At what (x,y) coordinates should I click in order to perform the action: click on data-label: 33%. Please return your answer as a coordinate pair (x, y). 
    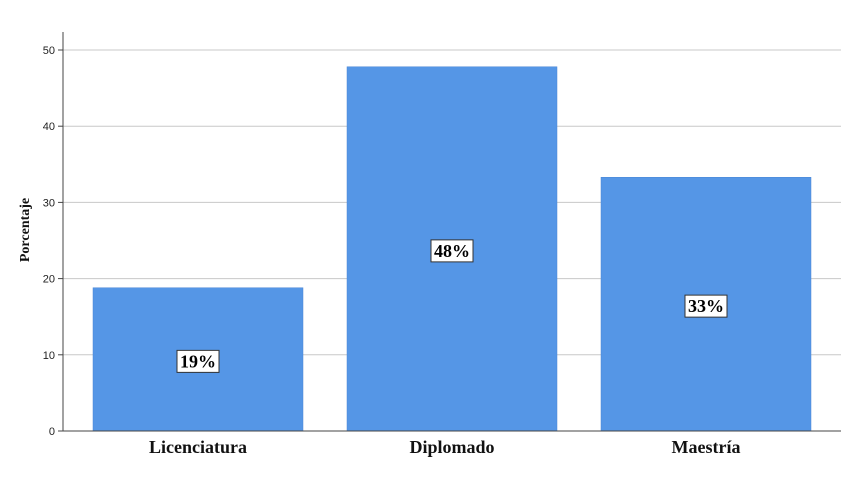
    Looking at the image, I should click on (706, 306).